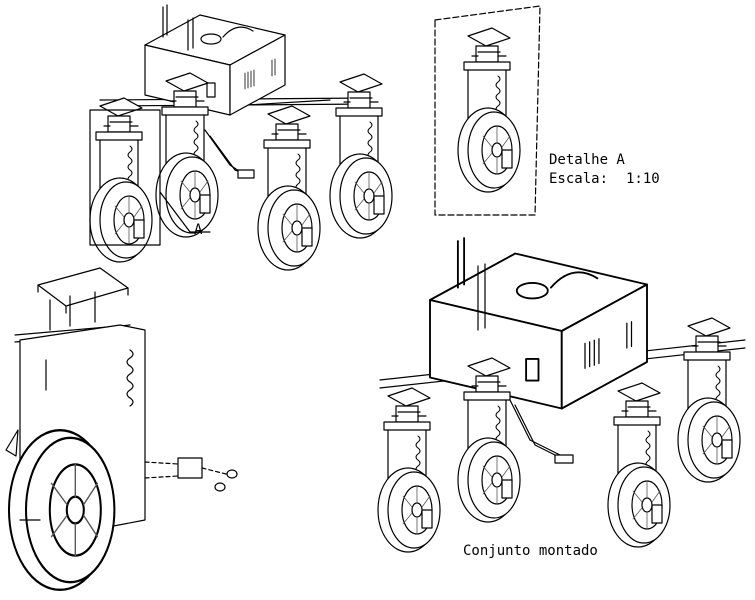  I want to click on detail-scale-label: Escala:, so click(579, 179).